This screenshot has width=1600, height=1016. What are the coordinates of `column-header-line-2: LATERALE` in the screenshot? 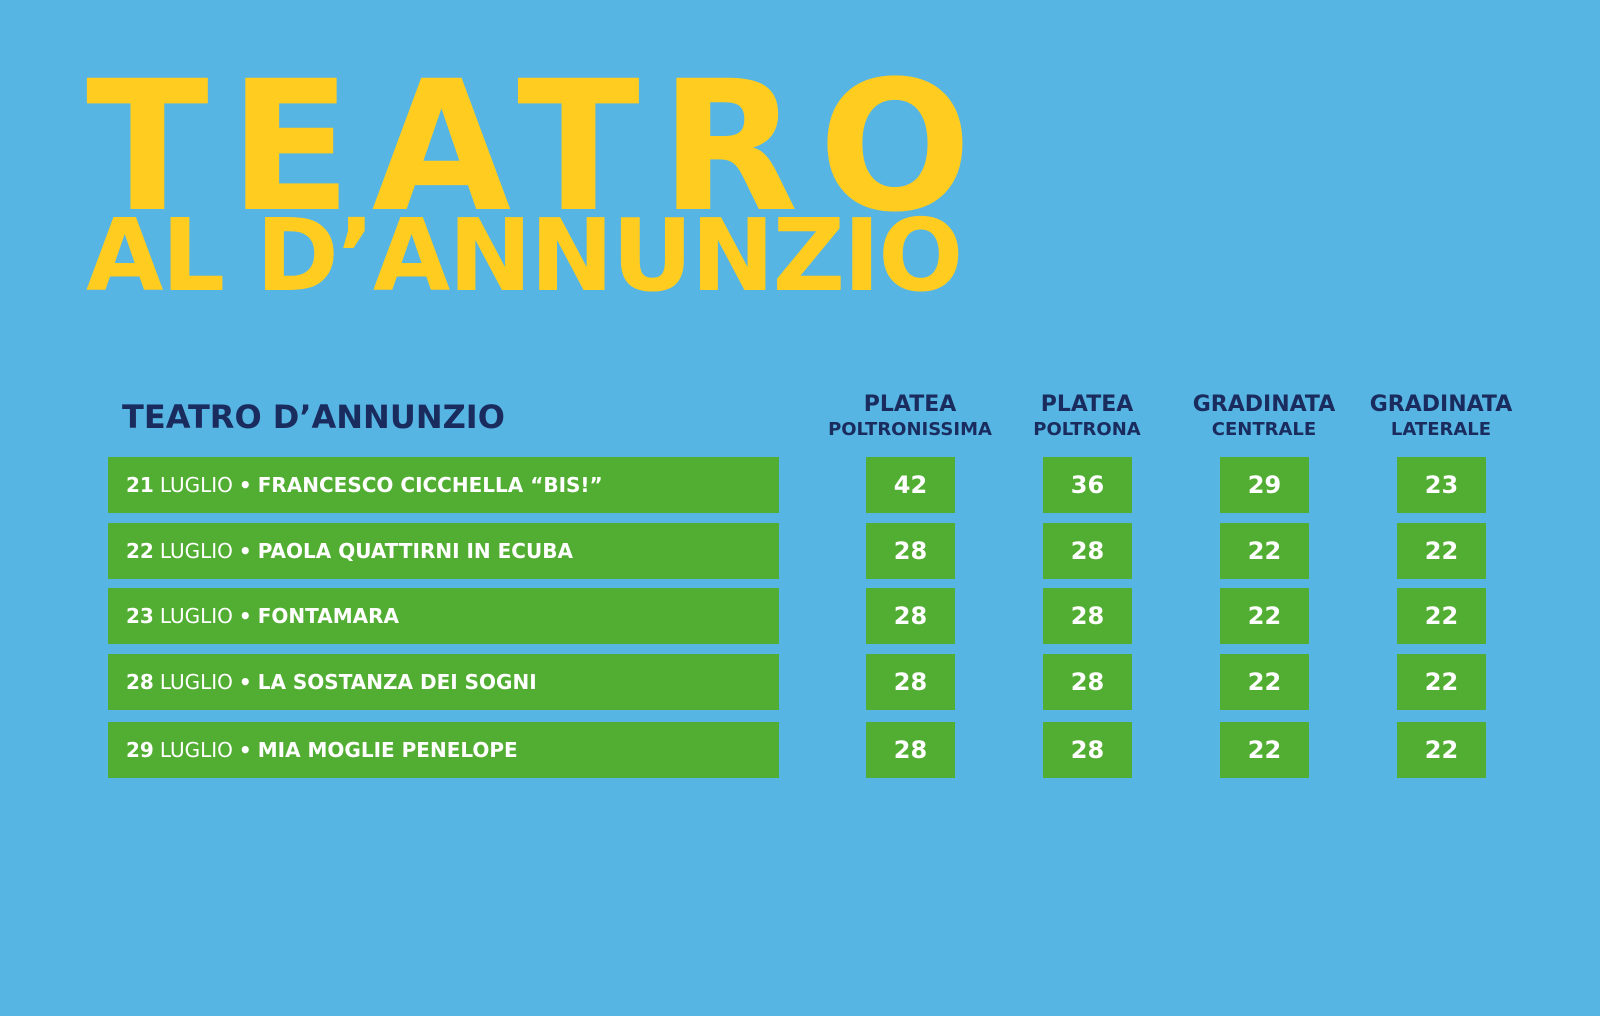 It's located at (1441, 429).